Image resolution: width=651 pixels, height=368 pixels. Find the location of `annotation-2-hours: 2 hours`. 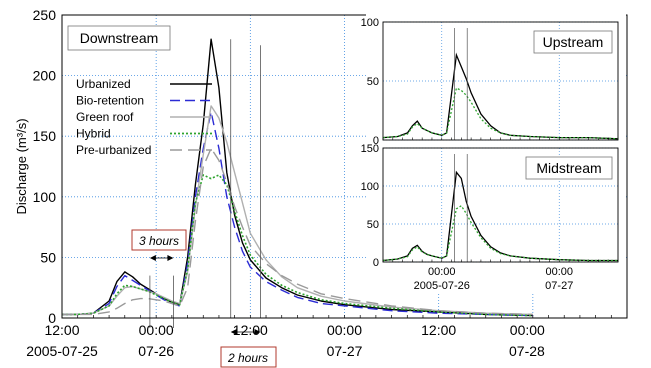

annotation-2-hours: 2 hours is located at coordinates (247, 358).